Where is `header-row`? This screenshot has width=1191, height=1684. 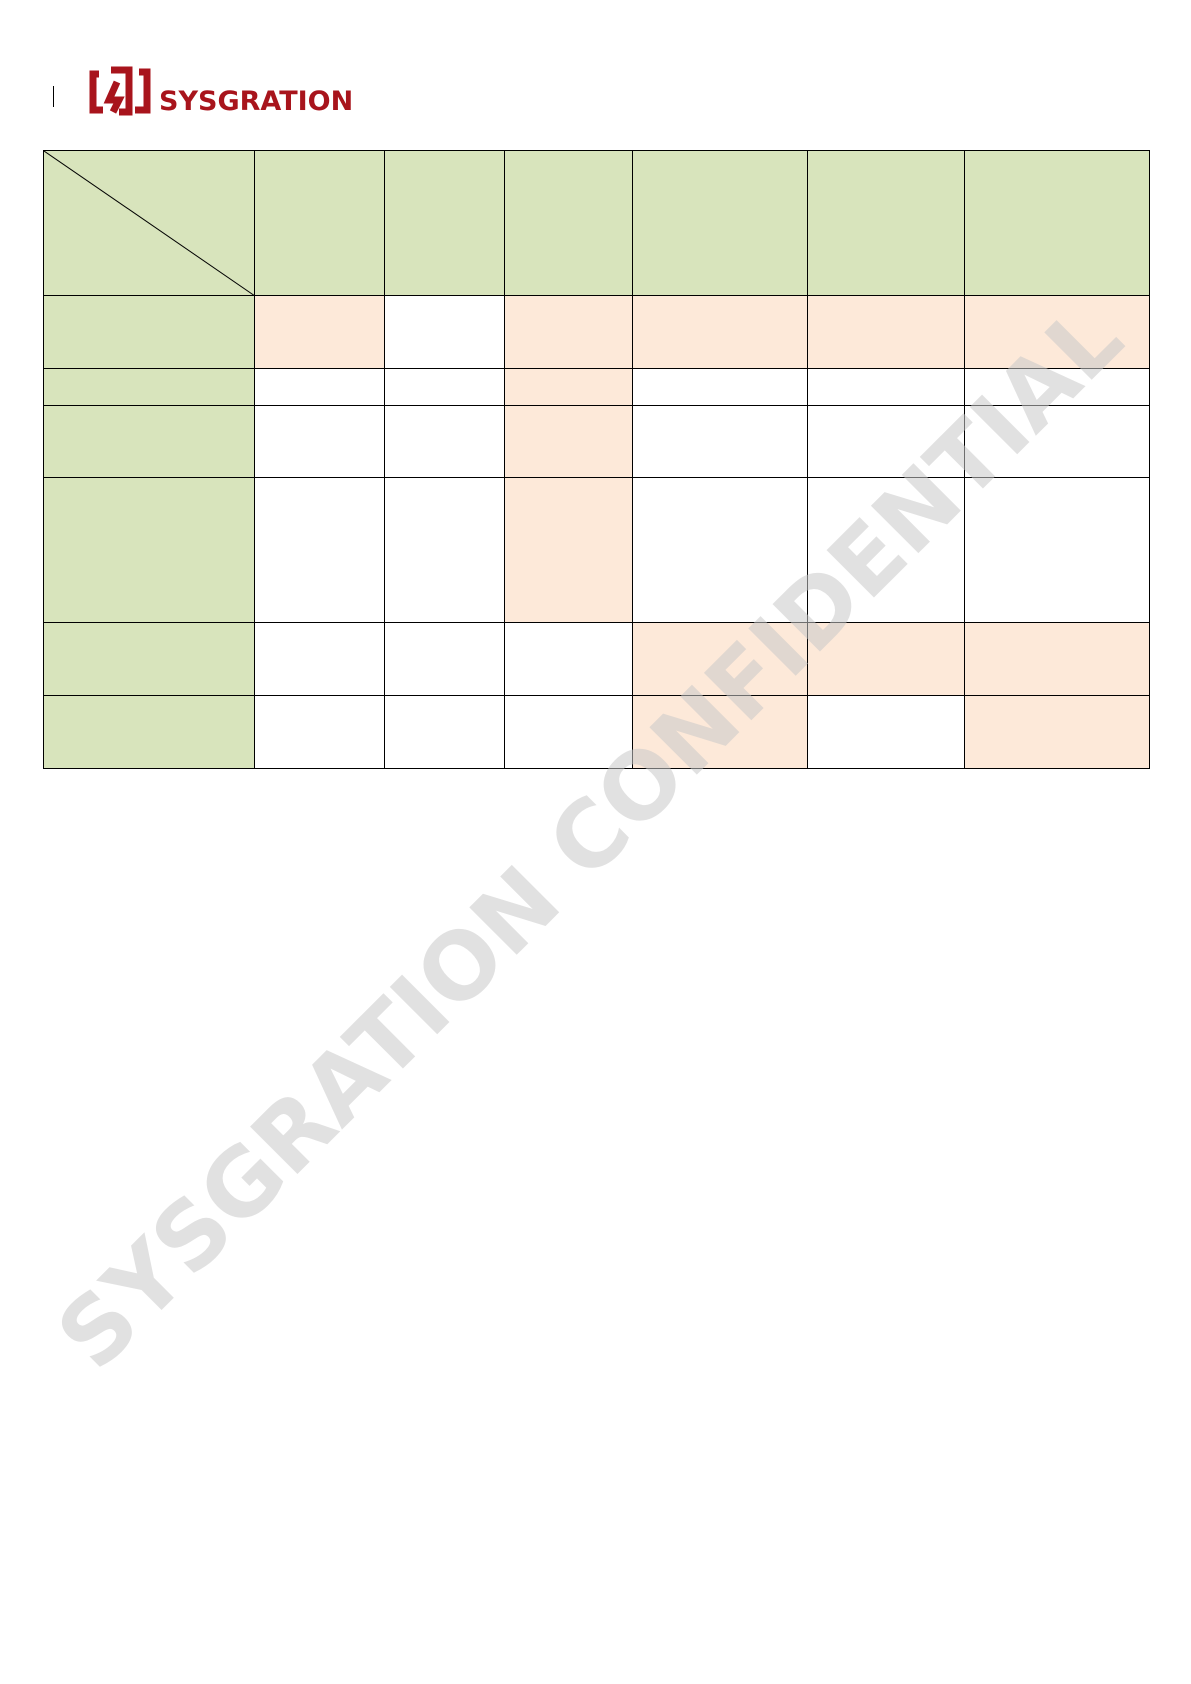
header-row is located at coordinates (596, 223).